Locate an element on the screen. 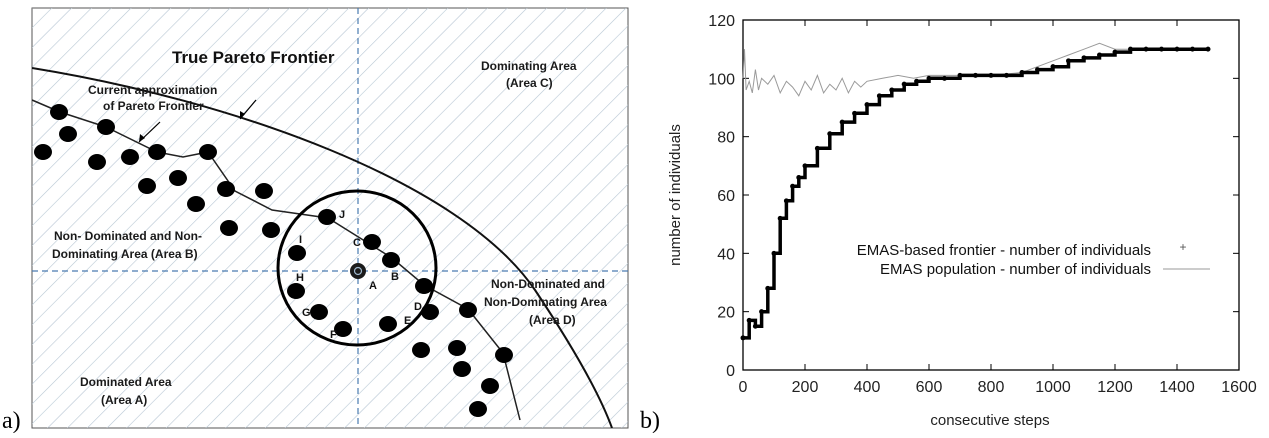 This screenshot has width=1269, height=438. point-label-g: G is located at coordinates (306, 313).